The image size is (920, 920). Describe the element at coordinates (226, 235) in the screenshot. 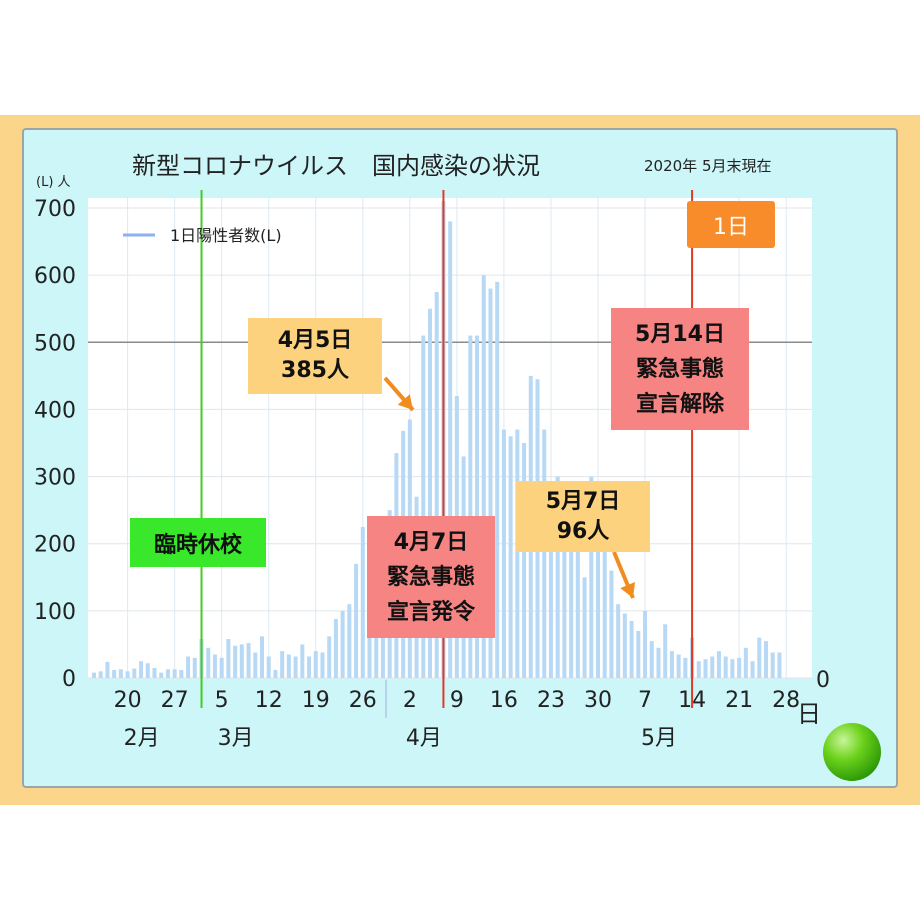

I see `legend-label: 1日陽性者数(L)` at that location.